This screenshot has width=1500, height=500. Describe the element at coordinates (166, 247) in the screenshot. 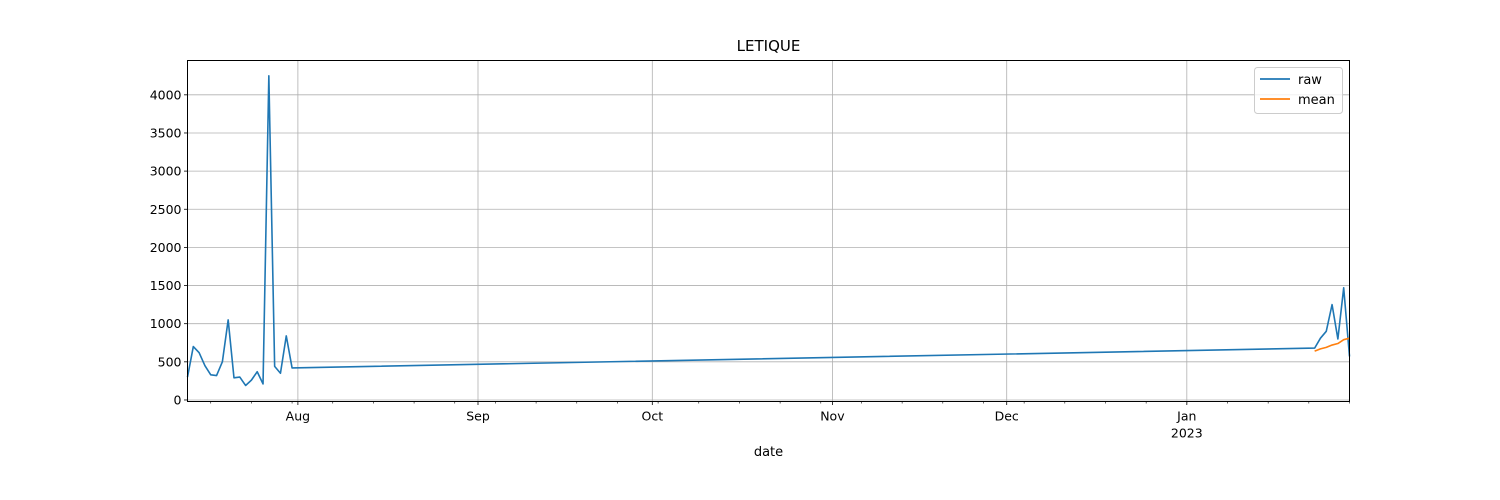

I see `y-tick-label: 2000` at that location.